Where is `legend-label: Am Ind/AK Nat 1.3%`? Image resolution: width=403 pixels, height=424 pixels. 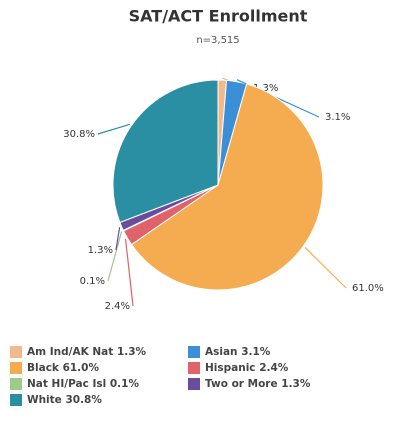
legend-label: Am Ind/AK Nat 1.3% is located at coordinates (87, 352).